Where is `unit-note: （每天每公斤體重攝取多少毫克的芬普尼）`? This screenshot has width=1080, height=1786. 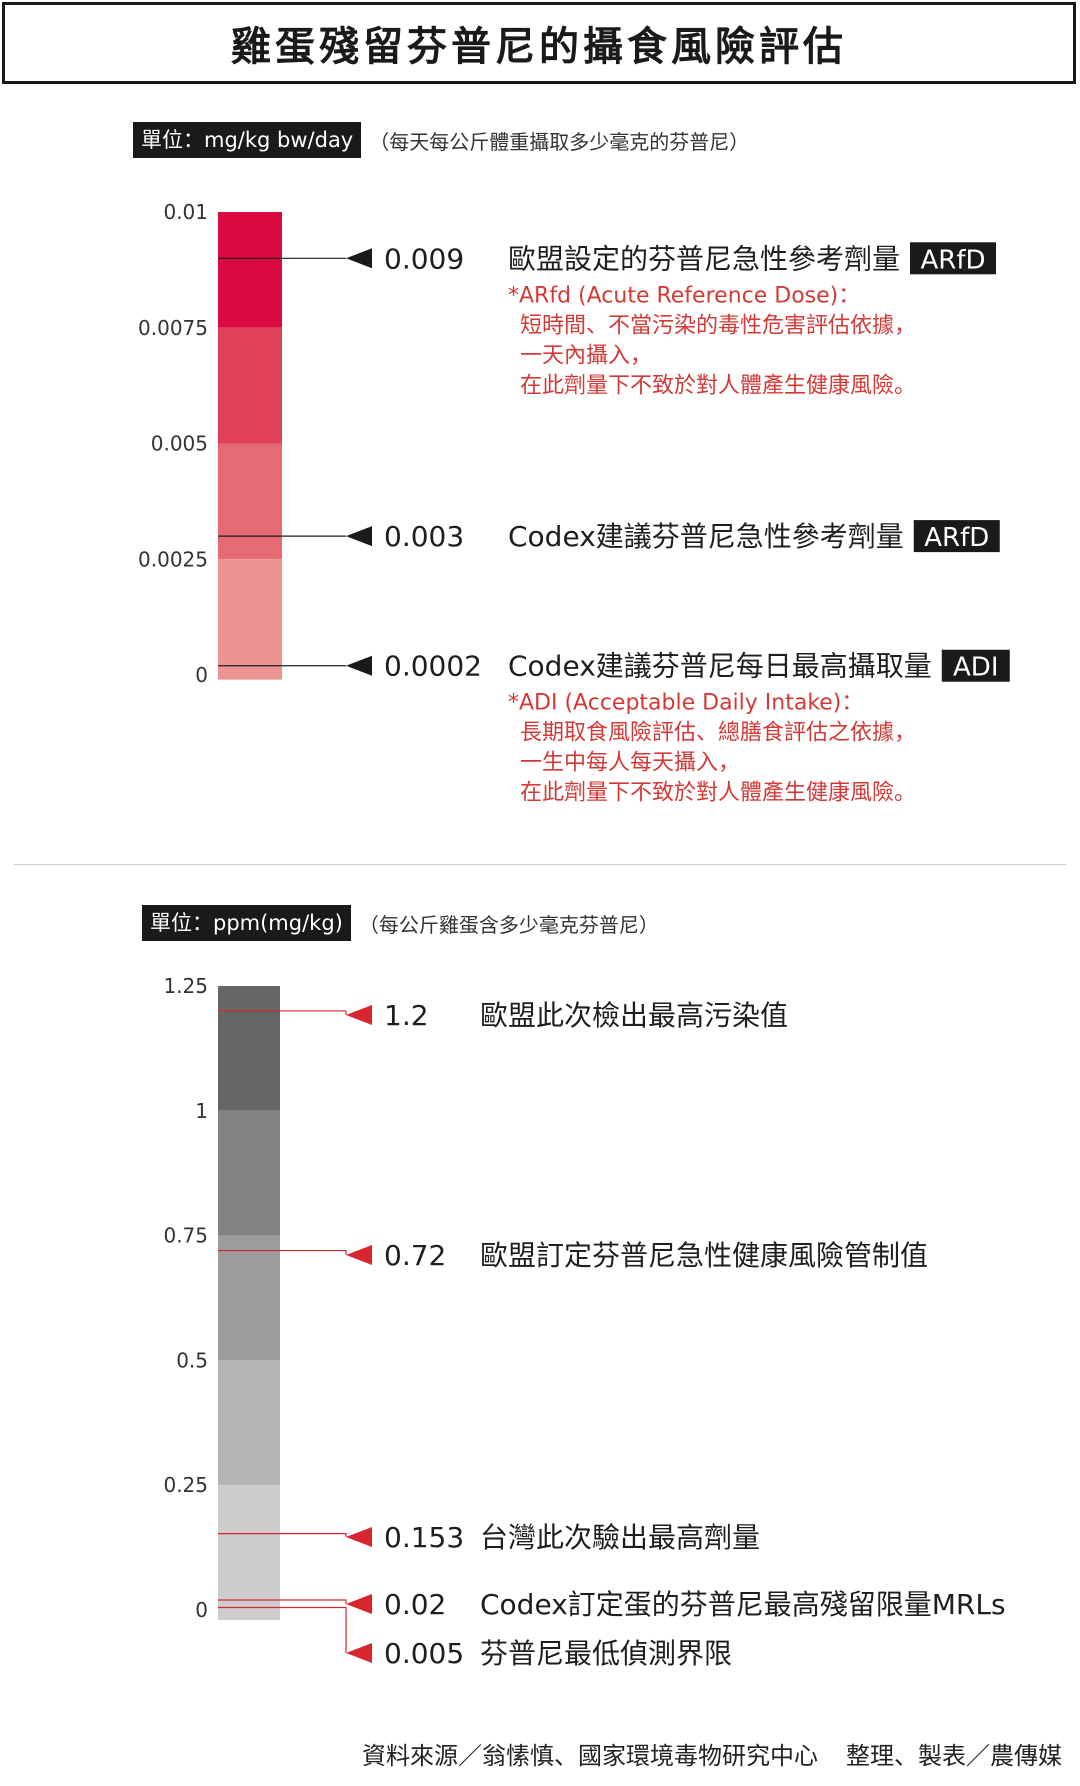
unit-note: （每天每公斤體重攝取多少毫克的芬普尼） is located at coordinates (559, 141).